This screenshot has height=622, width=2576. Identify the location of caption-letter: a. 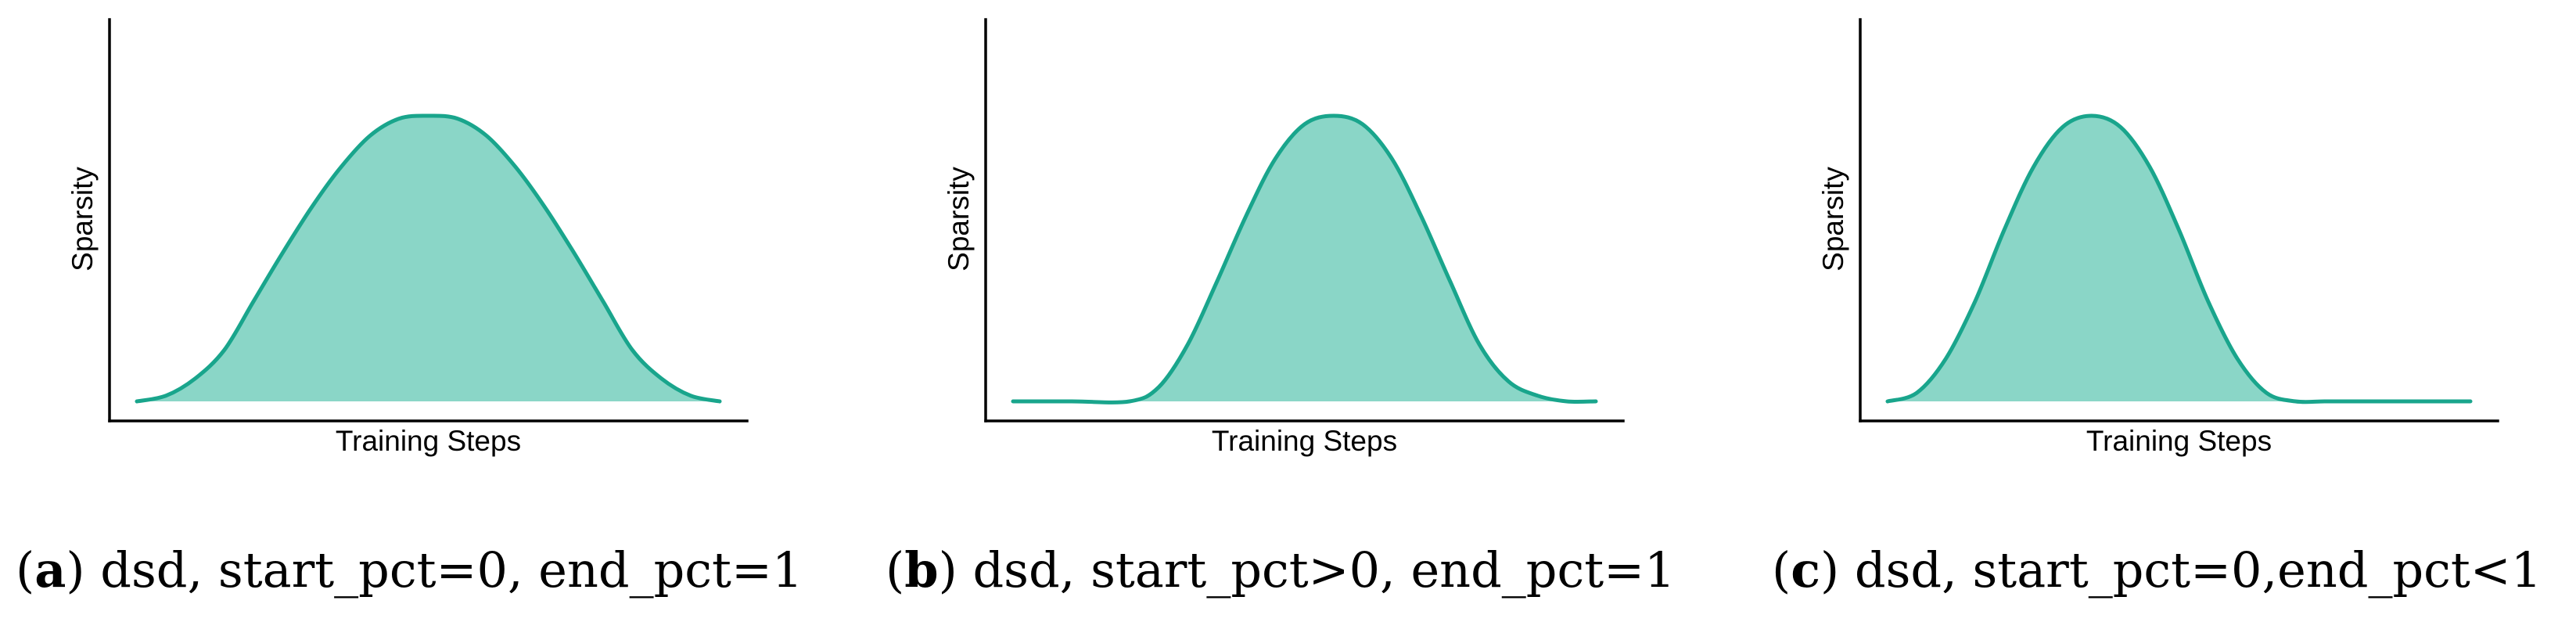
(50, 570).